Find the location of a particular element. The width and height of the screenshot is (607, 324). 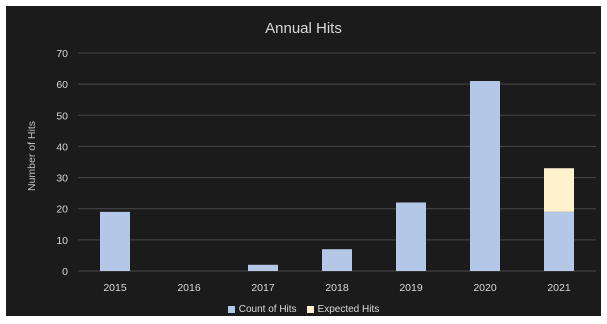

x-tick-label: 2015 is located at coordinates (115, 288).